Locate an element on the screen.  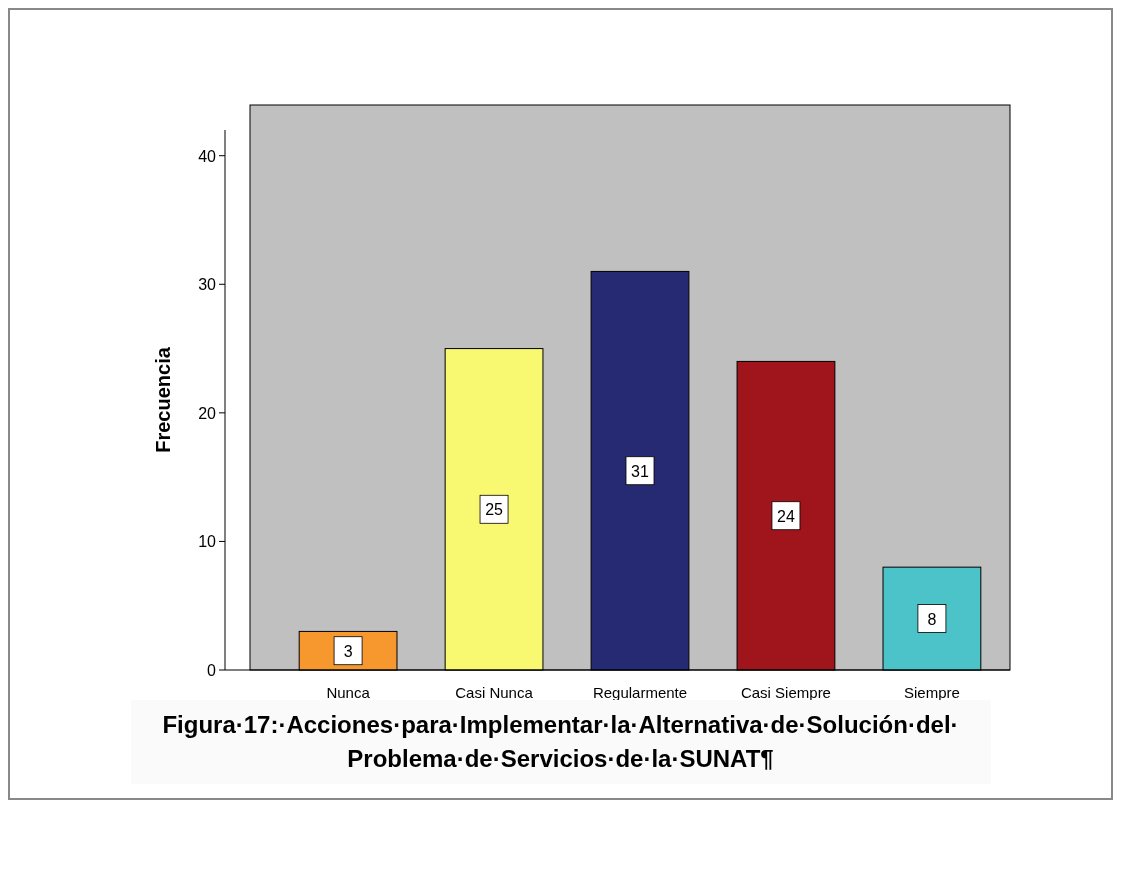
y-tick-label: 40 is located at coordinates (207, 156).